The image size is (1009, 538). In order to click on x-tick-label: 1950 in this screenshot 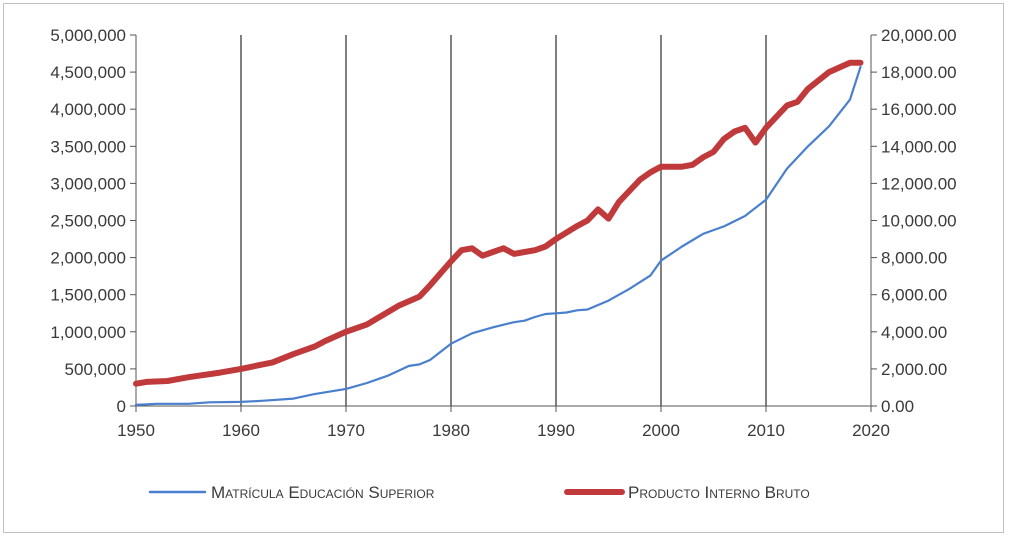, I will do `click(136, 430)`.